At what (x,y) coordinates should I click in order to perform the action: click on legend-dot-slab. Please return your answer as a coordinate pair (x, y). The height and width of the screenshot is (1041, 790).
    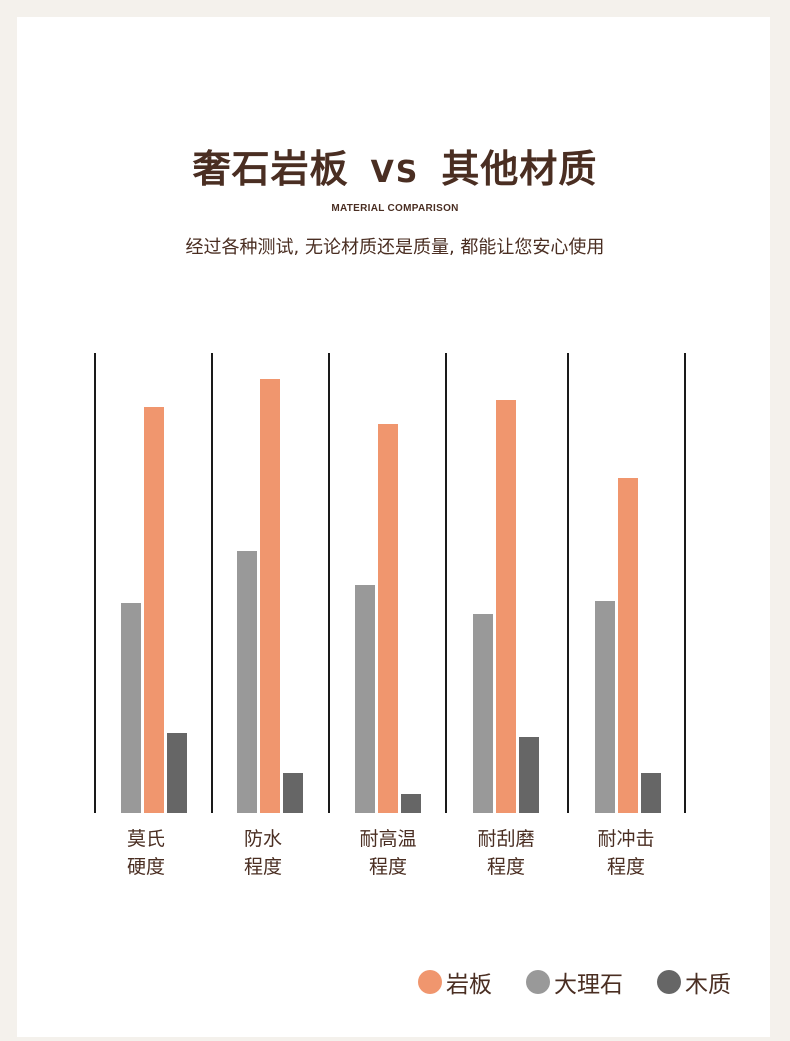
    Looking at the image, I should click on (430, 982).